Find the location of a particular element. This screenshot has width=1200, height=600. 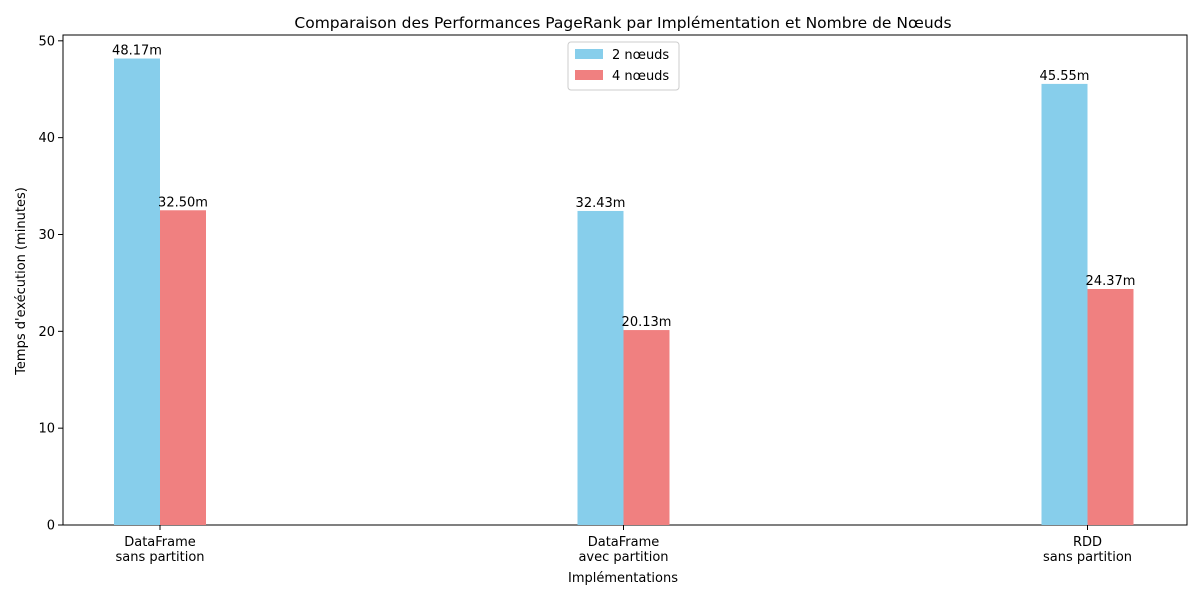

legend-label: 4 nœuds is located at coordinates (640, 76).